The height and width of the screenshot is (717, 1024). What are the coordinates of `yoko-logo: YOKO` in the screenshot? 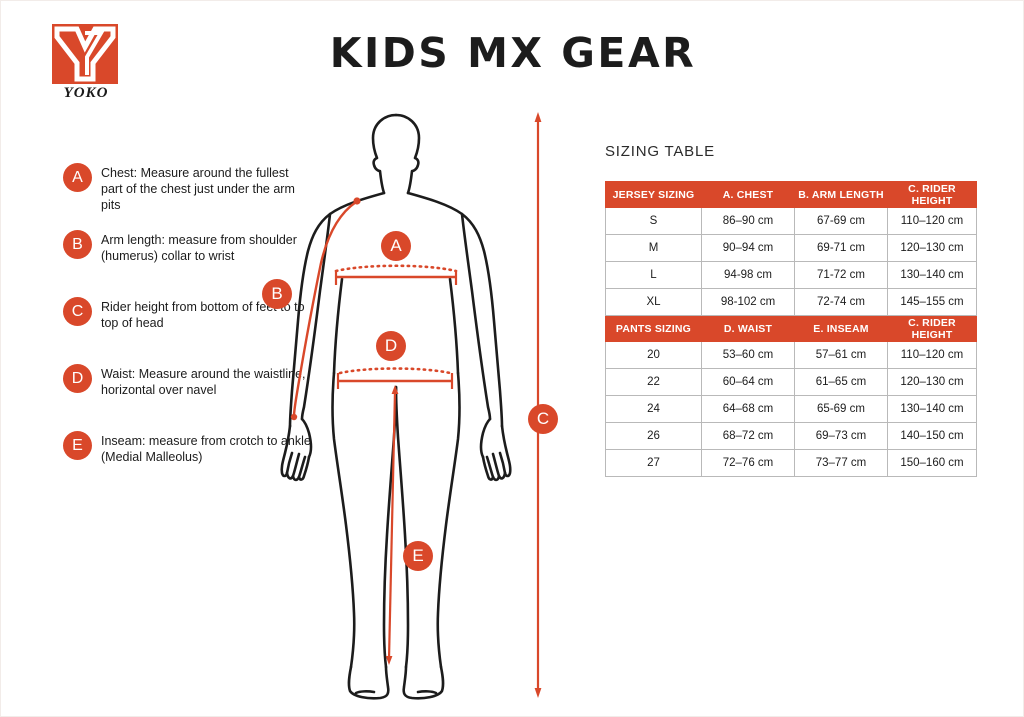 It's located at (86, 64).